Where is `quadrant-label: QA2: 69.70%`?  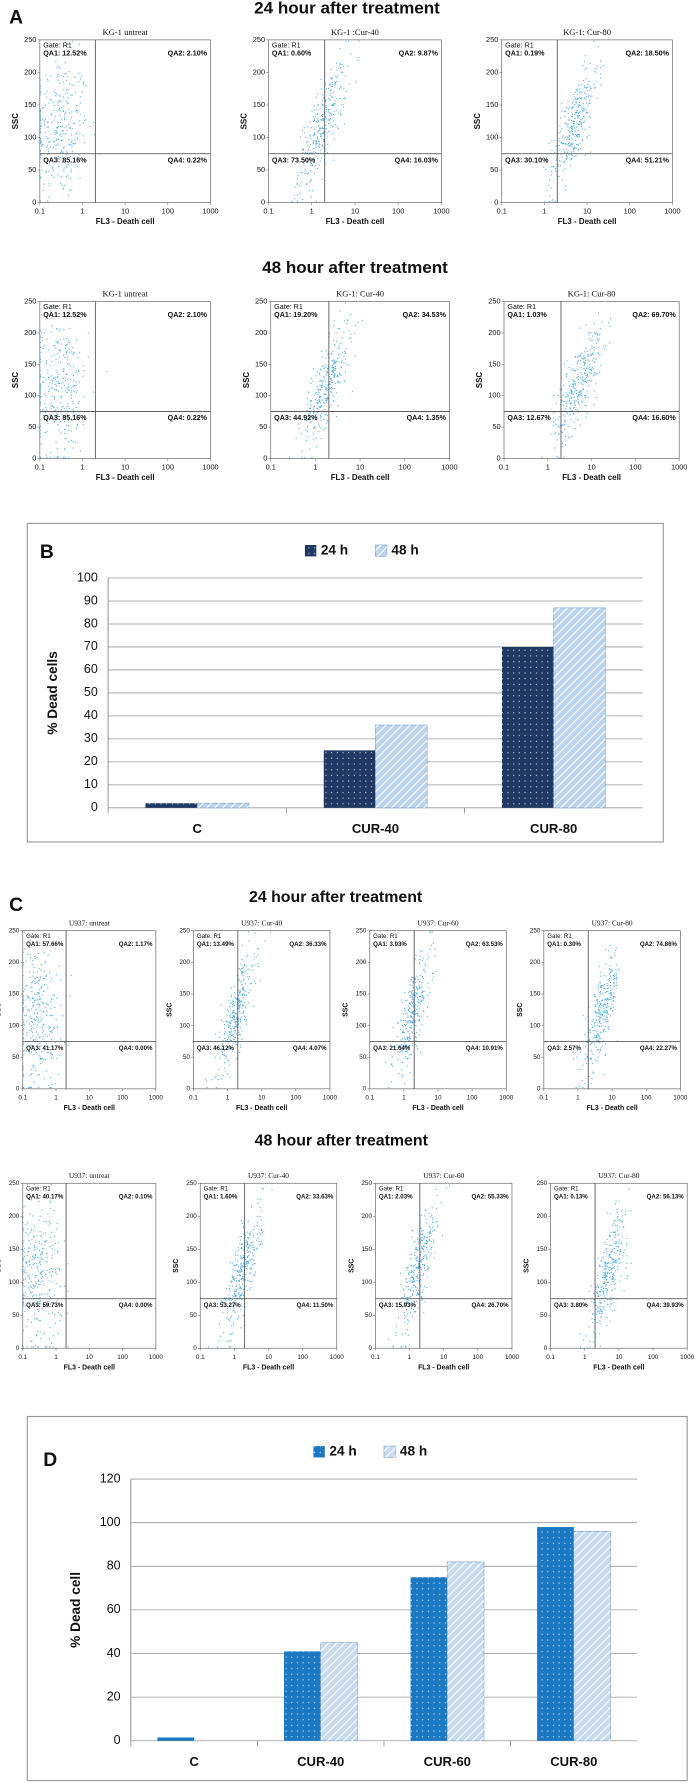
quadrant-label: QA2: 69.70% is located at coordinates (654, 315).